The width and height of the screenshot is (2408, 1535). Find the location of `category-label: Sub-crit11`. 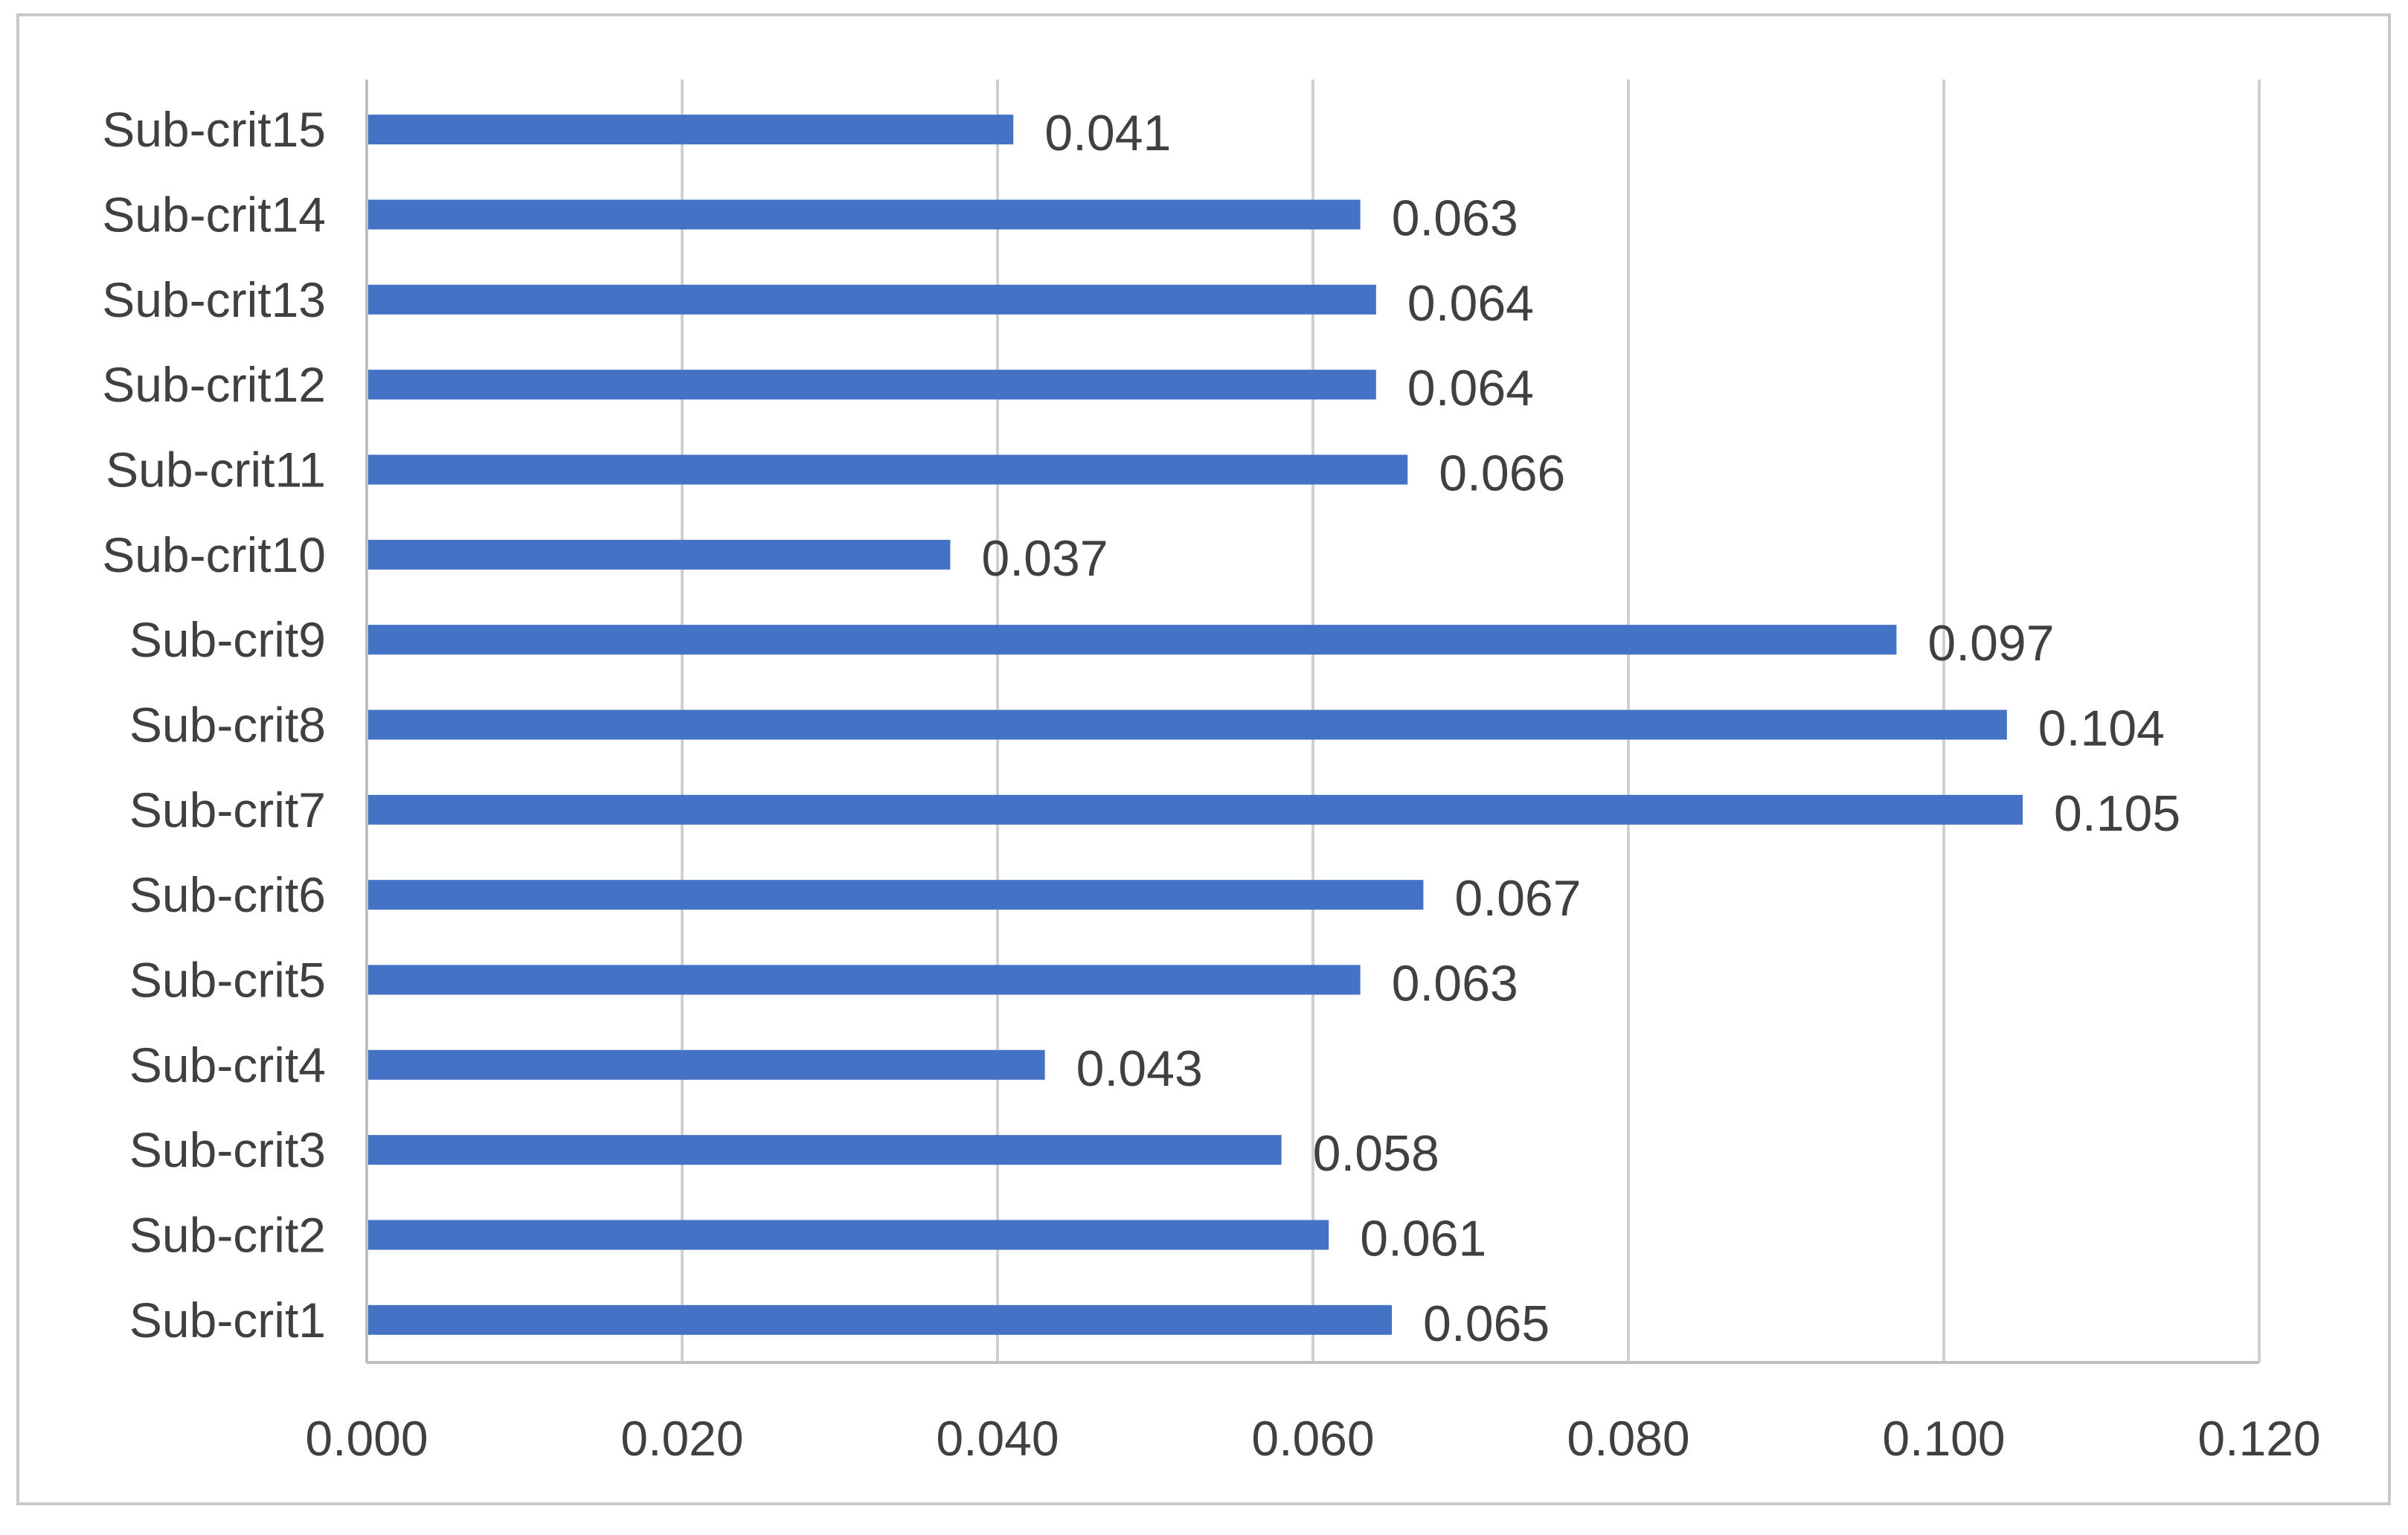

category-label: Sub-crit11 is located at coordinates (216, 470).